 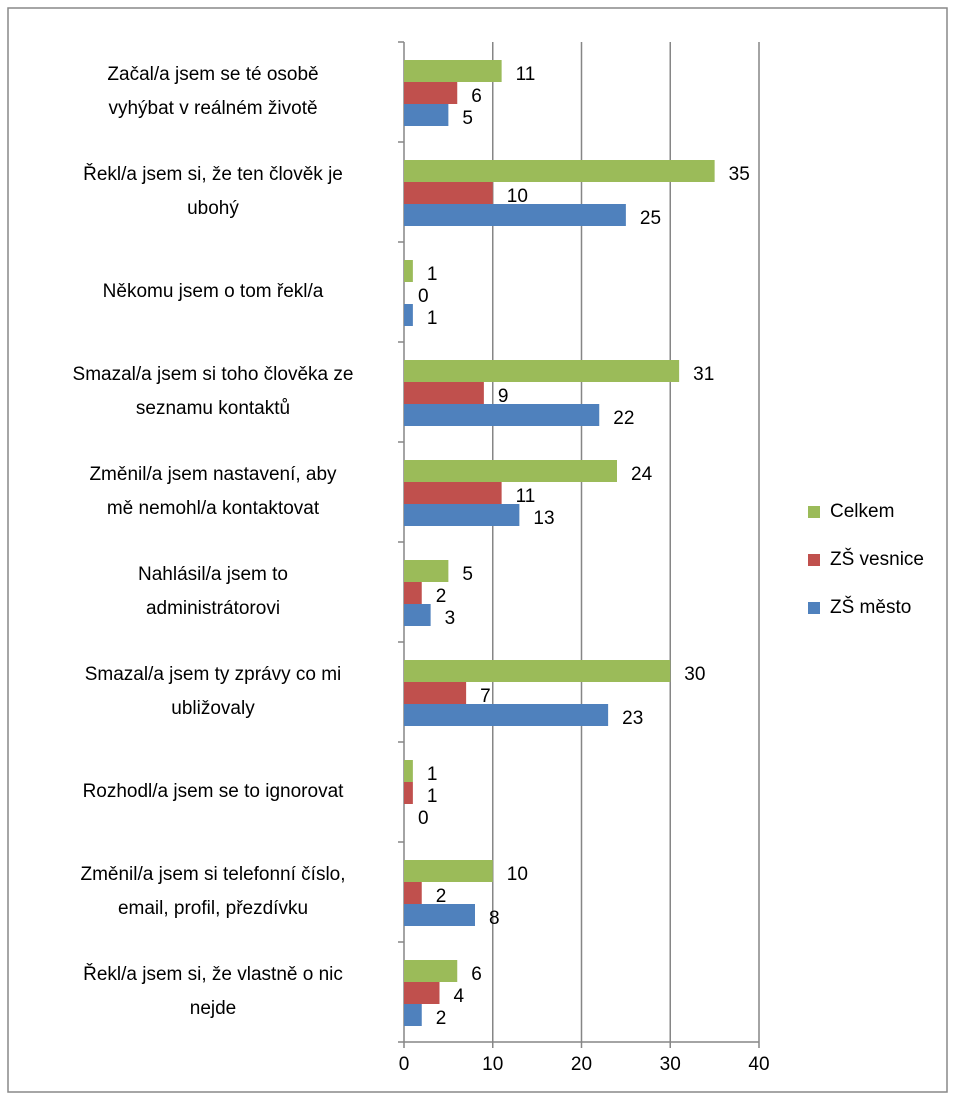 I want to click on category-label-line: Nahlásil/a jsem to, so click(x=213, y=574).